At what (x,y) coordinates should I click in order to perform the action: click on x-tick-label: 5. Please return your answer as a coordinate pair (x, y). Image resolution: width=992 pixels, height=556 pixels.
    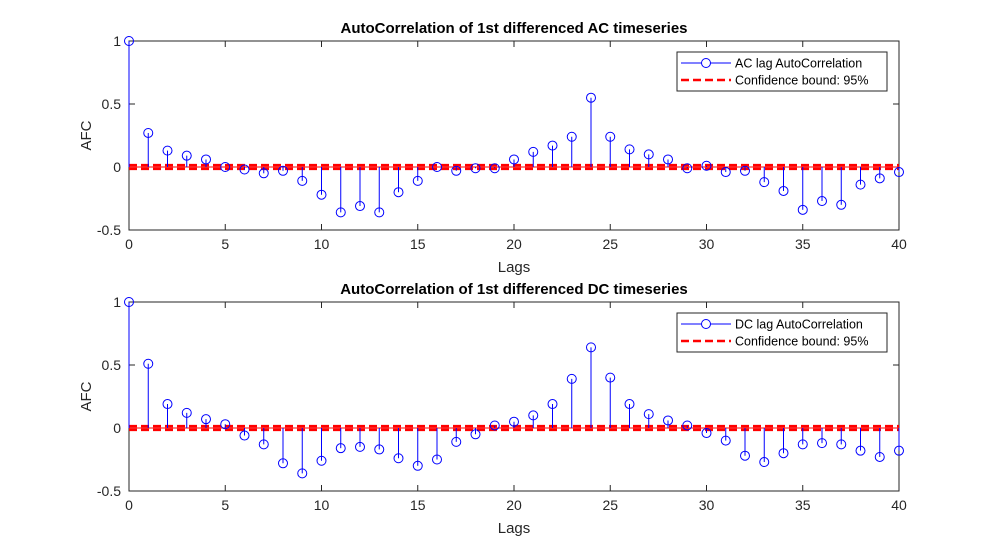
    Looking at the image, I should click on (225, 244).